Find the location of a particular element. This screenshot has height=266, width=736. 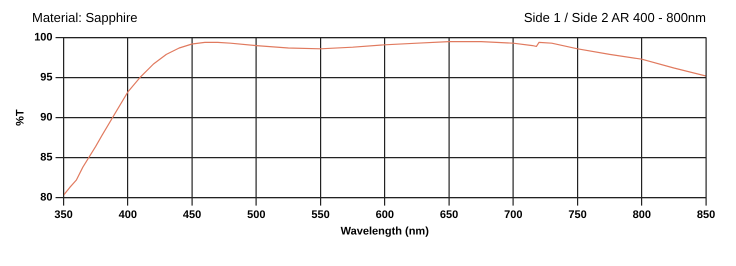

x-tick-label: 600 is located at coordinates (385, 215).